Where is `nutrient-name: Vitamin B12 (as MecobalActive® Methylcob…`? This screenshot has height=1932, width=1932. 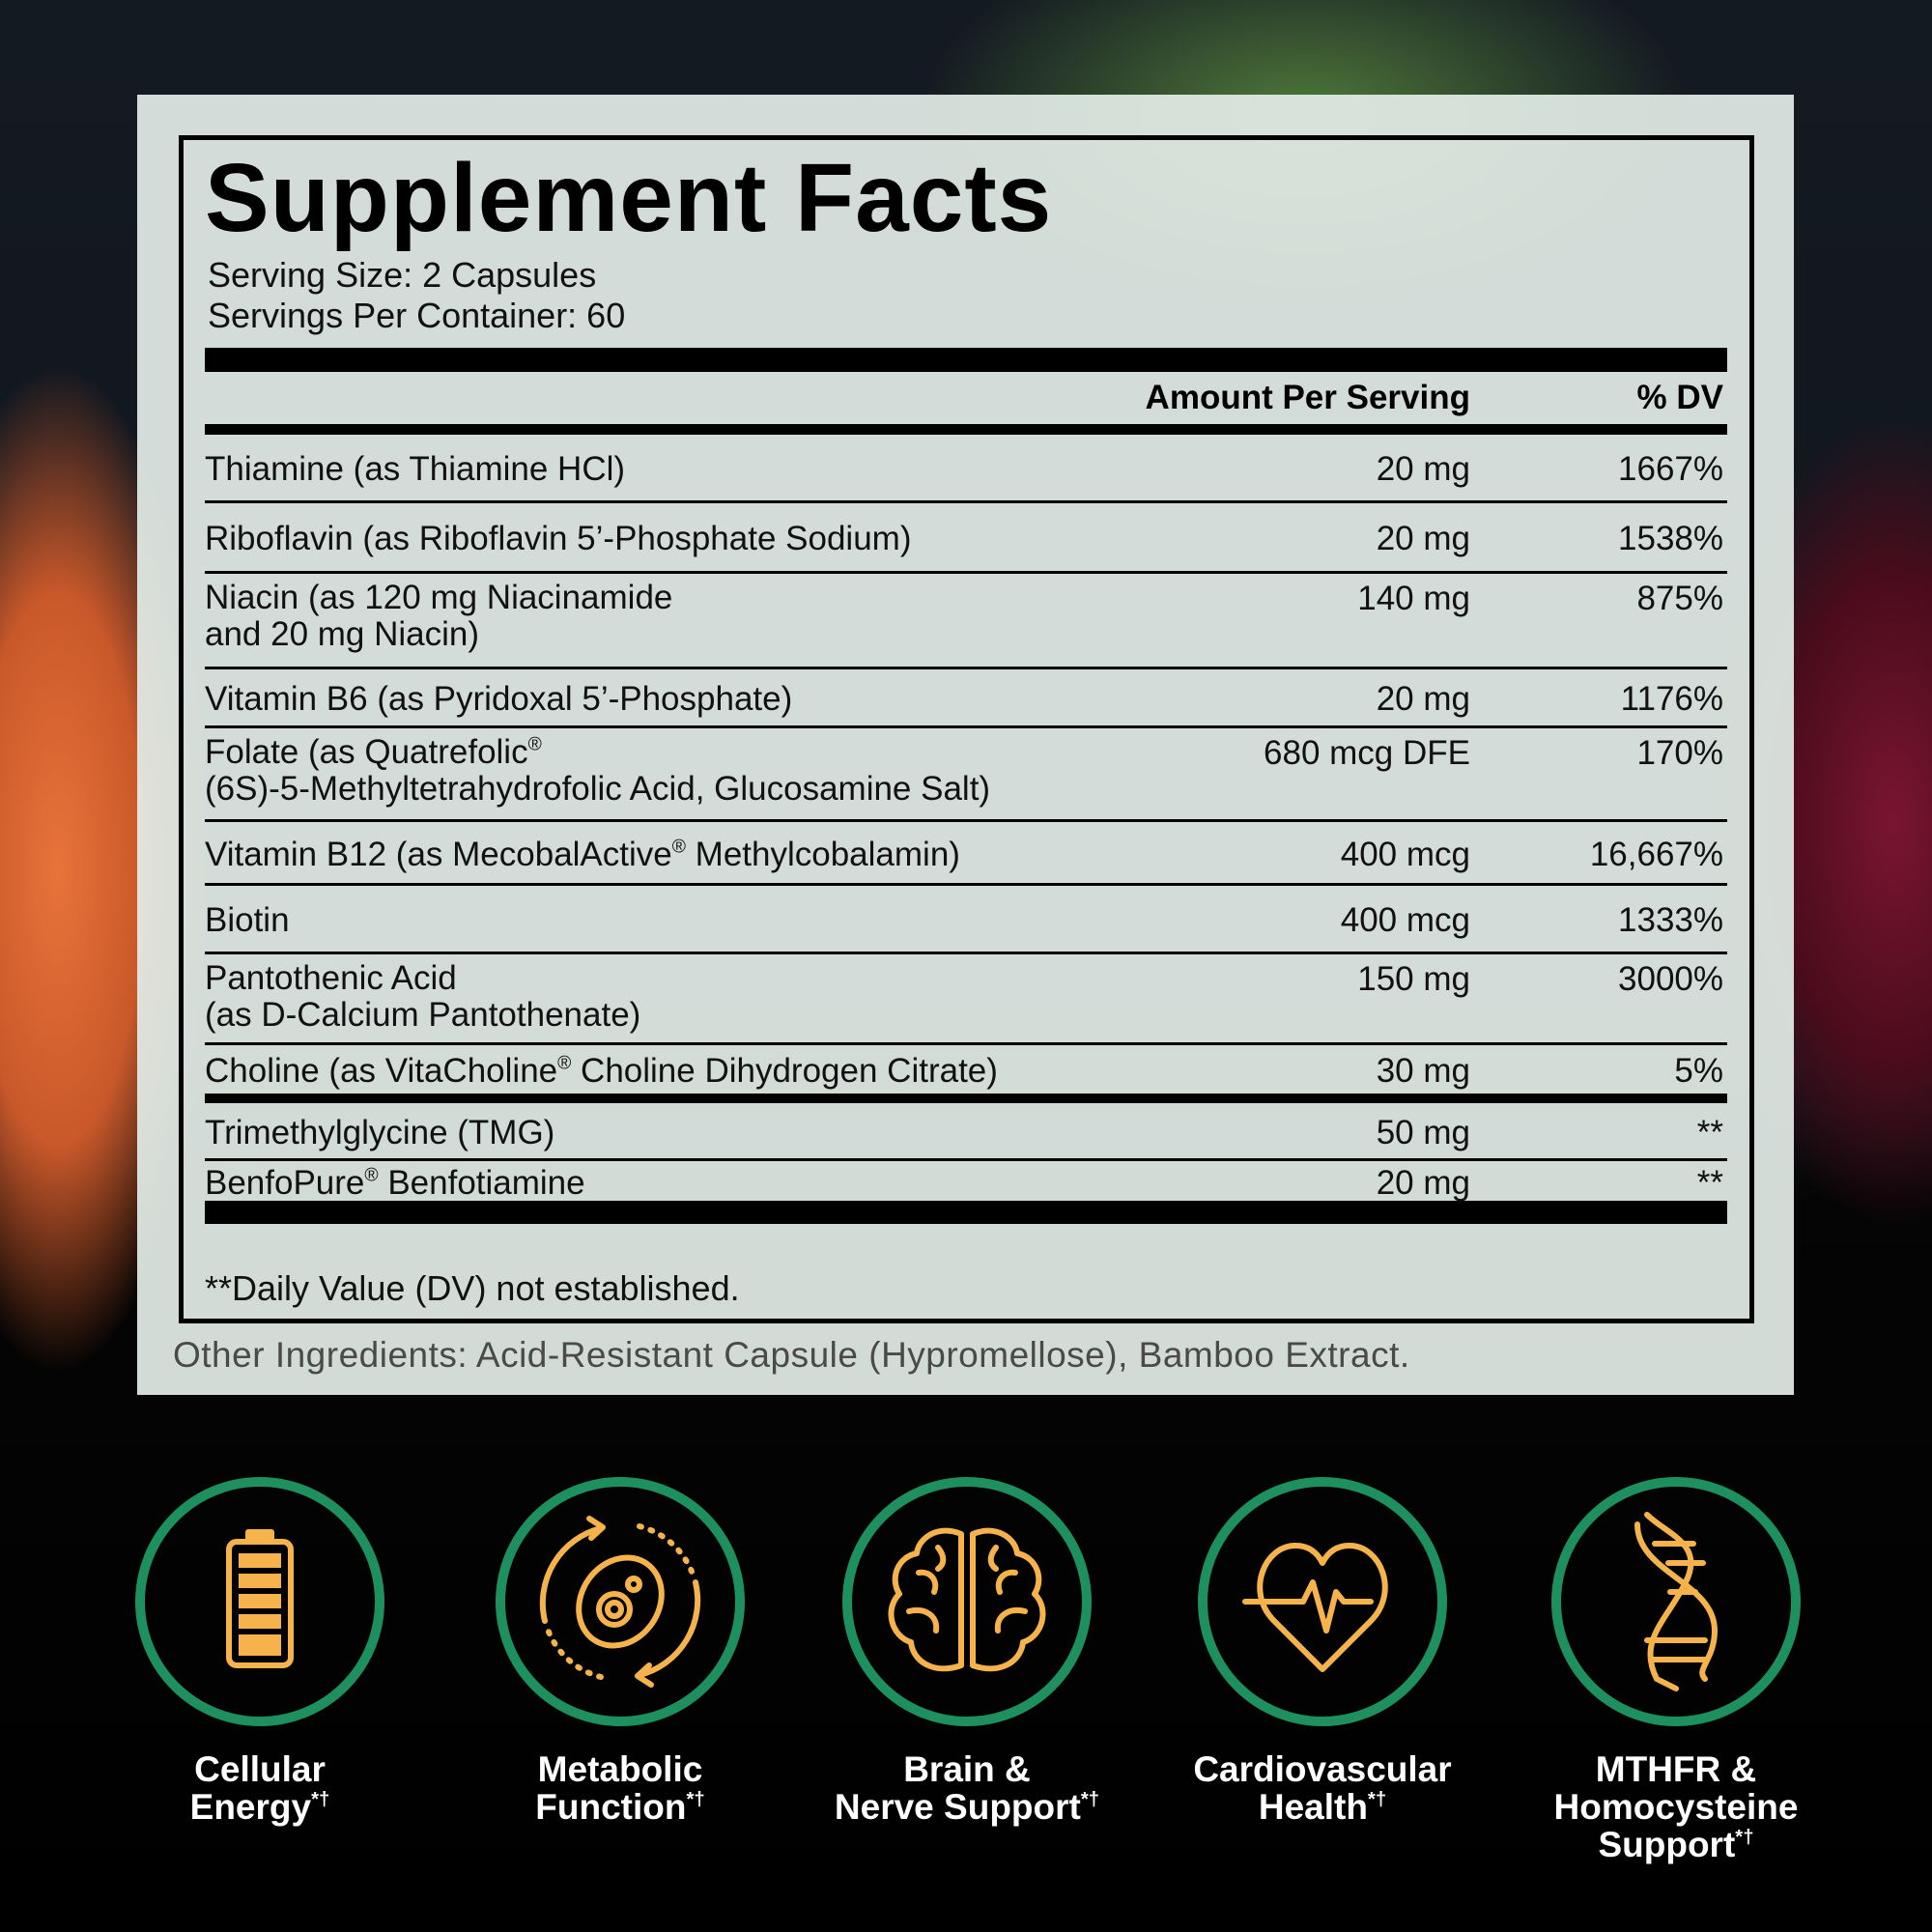
nutrient-name: Vitamin B12 (as MecobalActive® Methylcob… is located at coordinates (635, 854).